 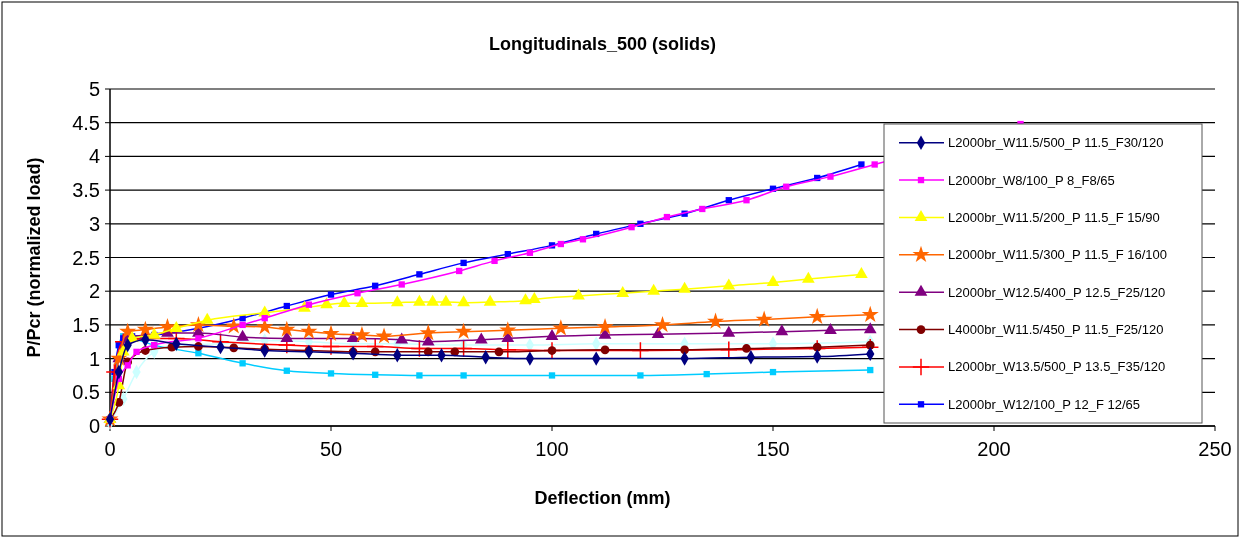 What do you see at coordinates (773, 449) in the screenshot?
I see `x-tick-label: 150` at bounding box center [773, 449].